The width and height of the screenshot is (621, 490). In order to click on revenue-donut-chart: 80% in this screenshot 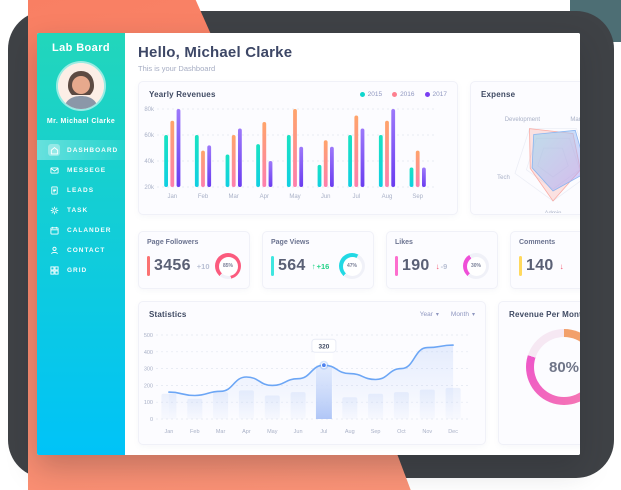, I will do `click(553, 367)`.